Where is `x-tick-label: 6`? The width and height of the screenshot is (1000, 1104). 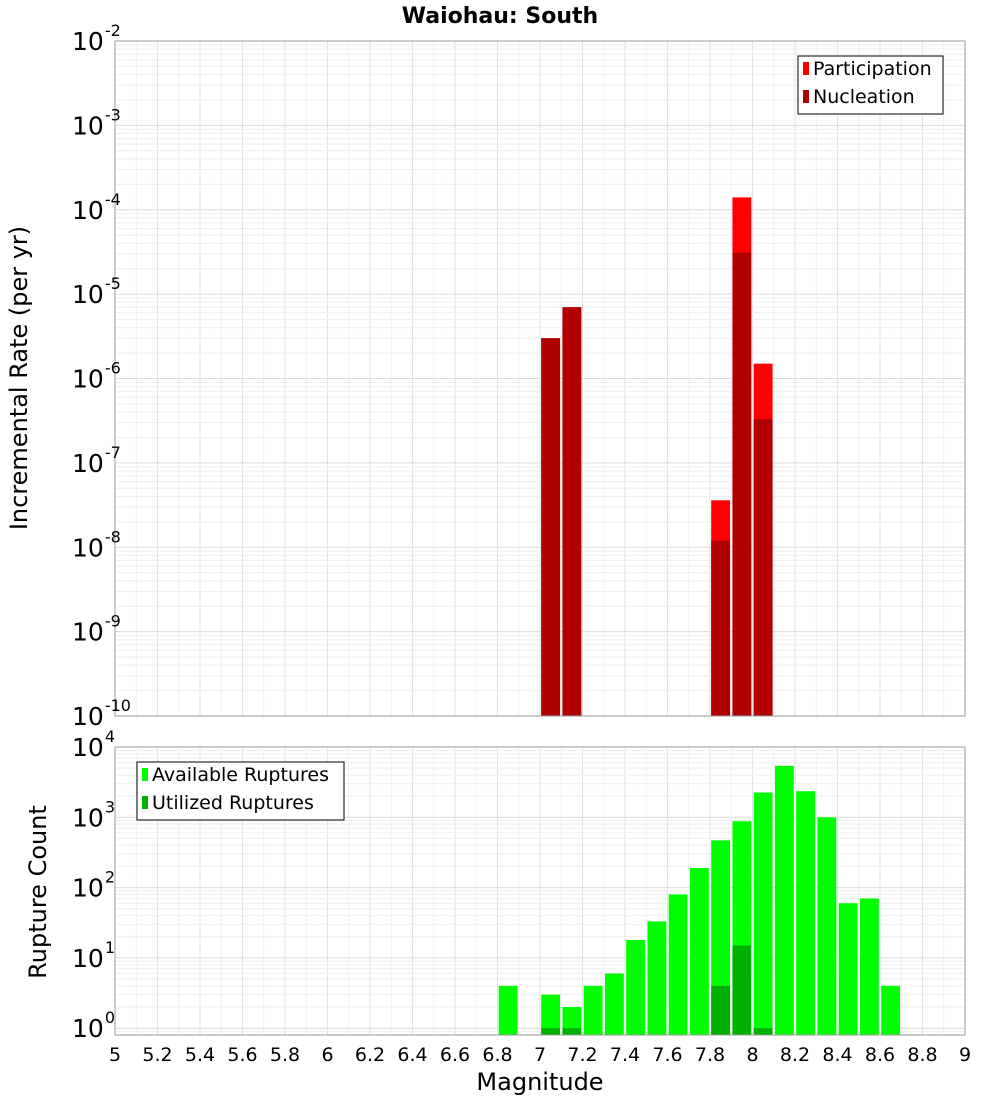
x-tick-label: 6 is located at coordinates (327, 1055).